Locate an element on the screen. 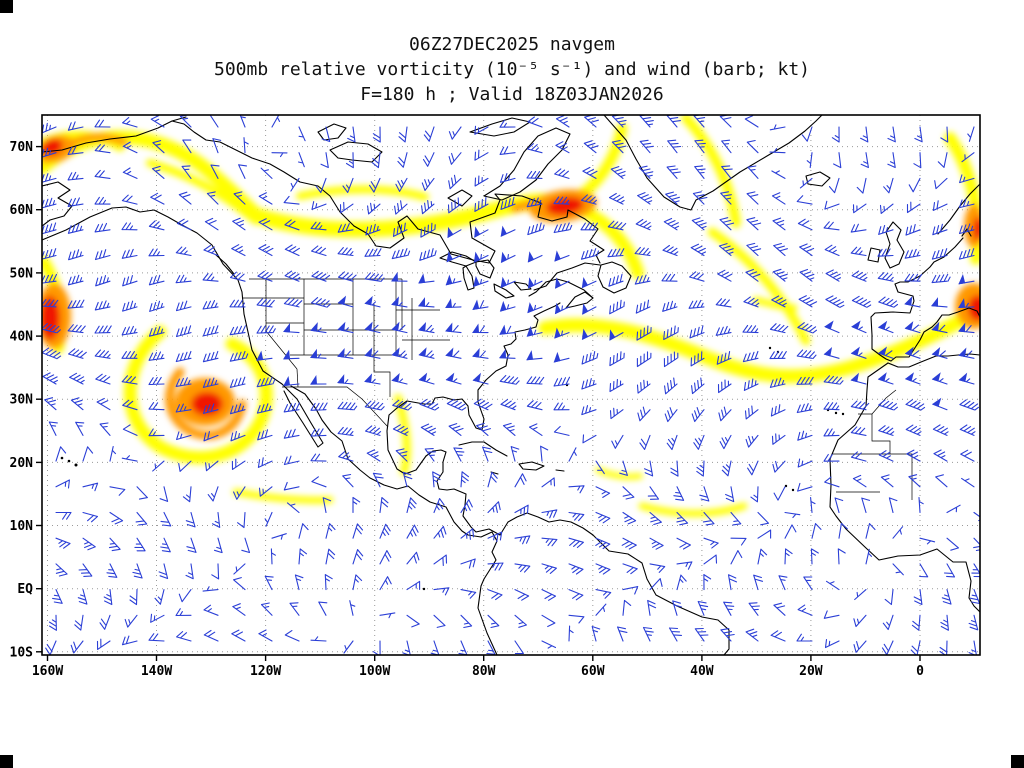  coastline-iceland is located at coordinates (818, 179).